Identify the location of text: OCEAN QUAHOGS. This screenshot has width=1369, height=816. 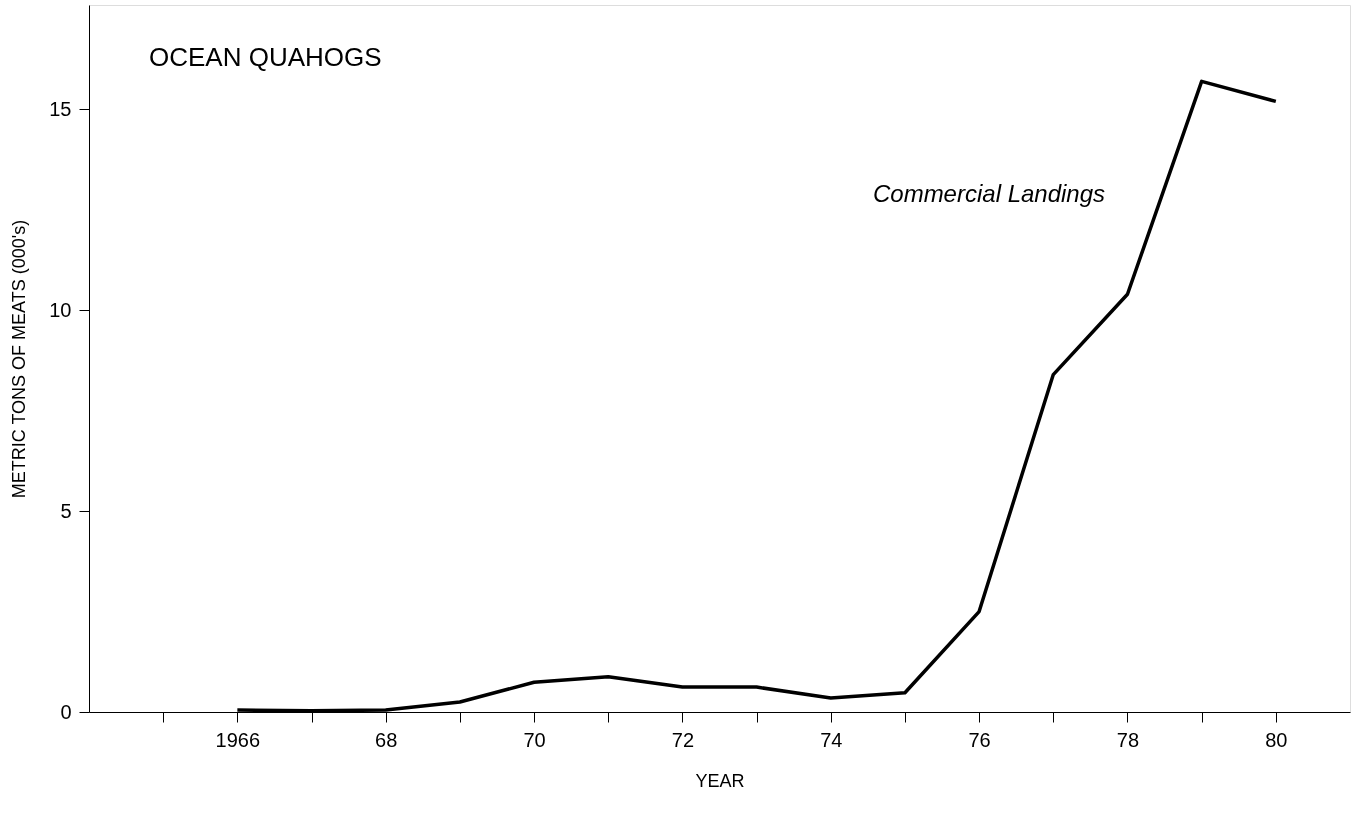
(265, 57).